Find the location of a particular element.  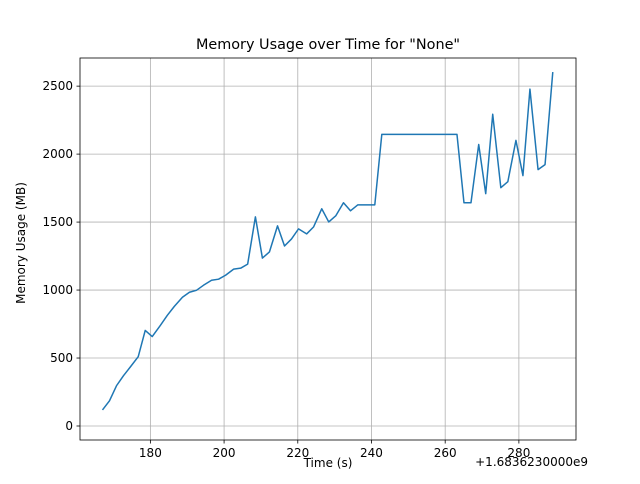

x-tick-label: 180 is located at coordinates (150, 453).